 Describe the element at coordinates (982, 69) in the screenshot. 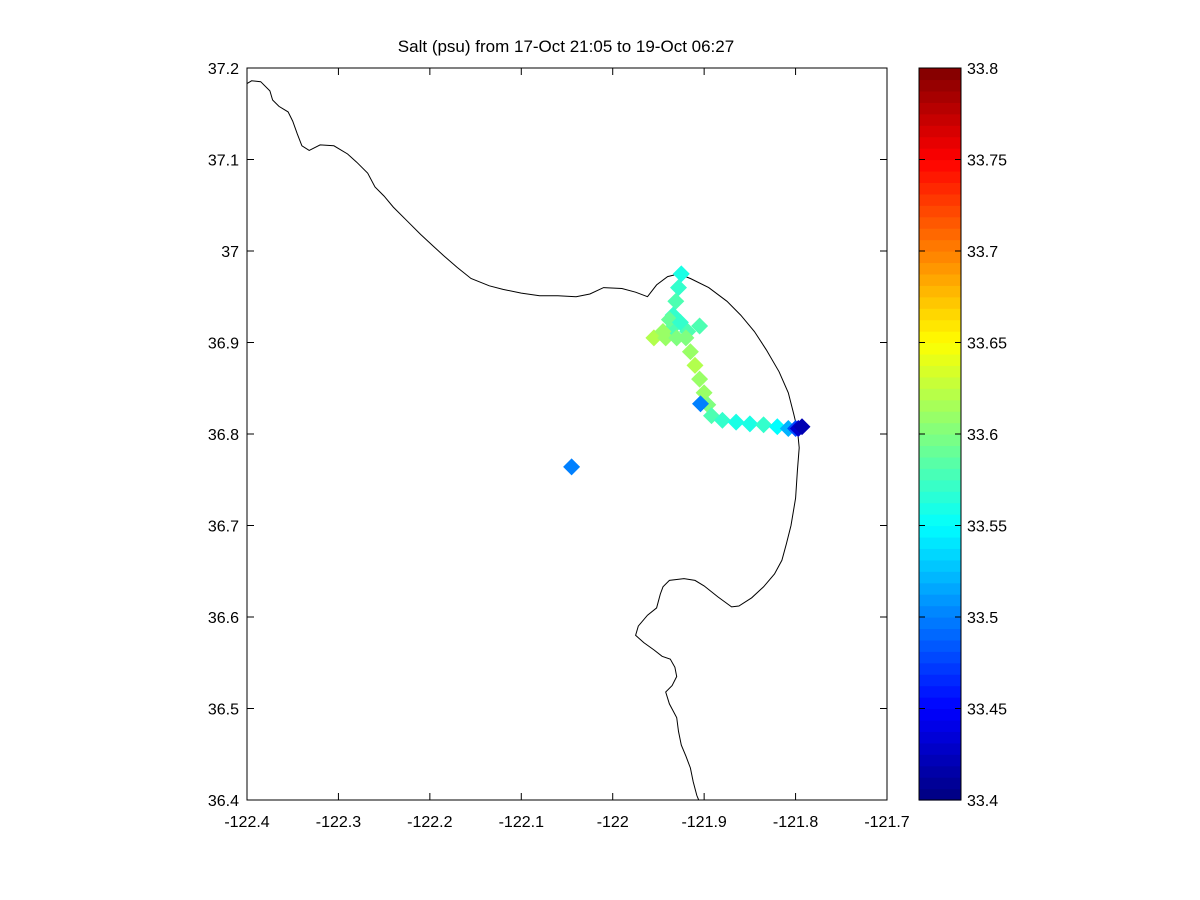

I see `colorbar-tick-label: 33.8` at that location.